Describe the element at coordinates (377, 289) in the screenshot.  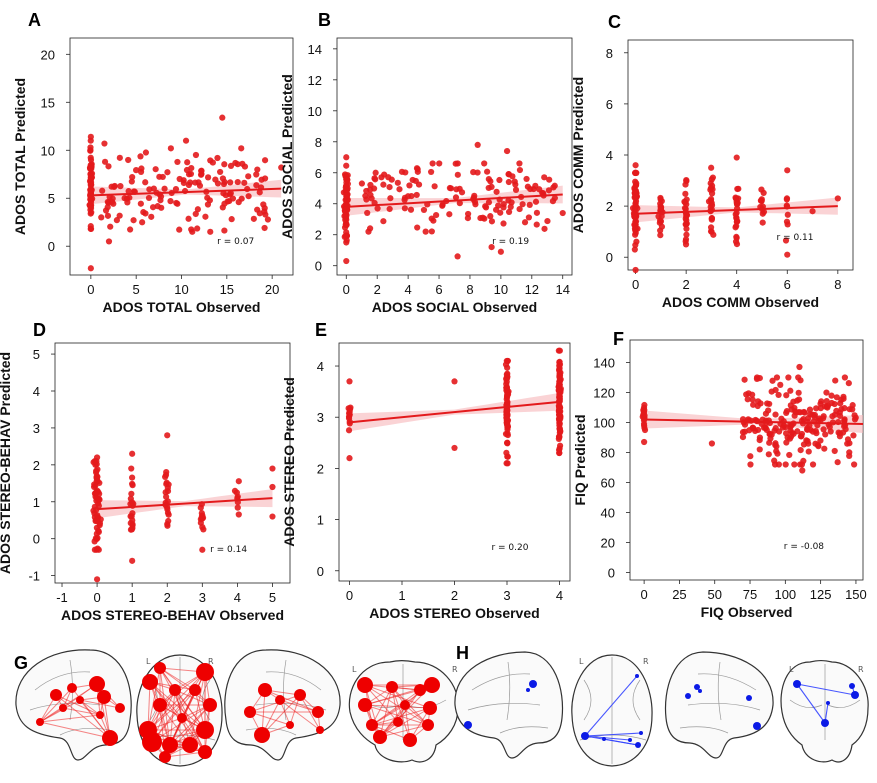
I see `x-tick-label: 2` at that location.